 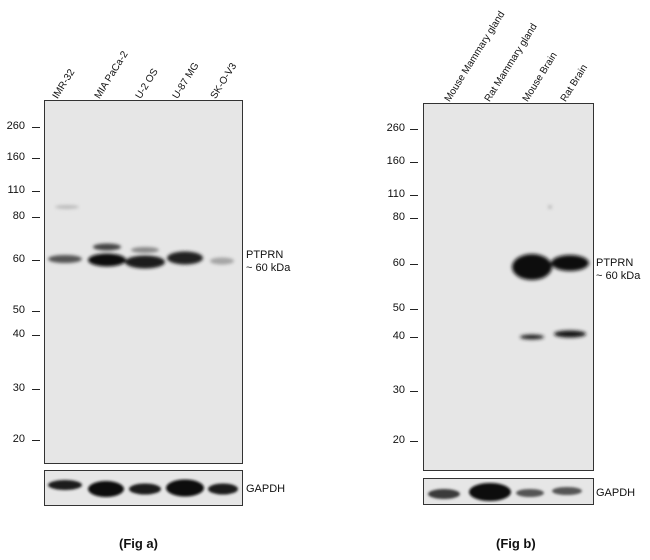 What do you see at coordinates (516, 543) in the screenshot?
I see `figure-caption-b: (Fig b)` at bounding box center [516, 543].